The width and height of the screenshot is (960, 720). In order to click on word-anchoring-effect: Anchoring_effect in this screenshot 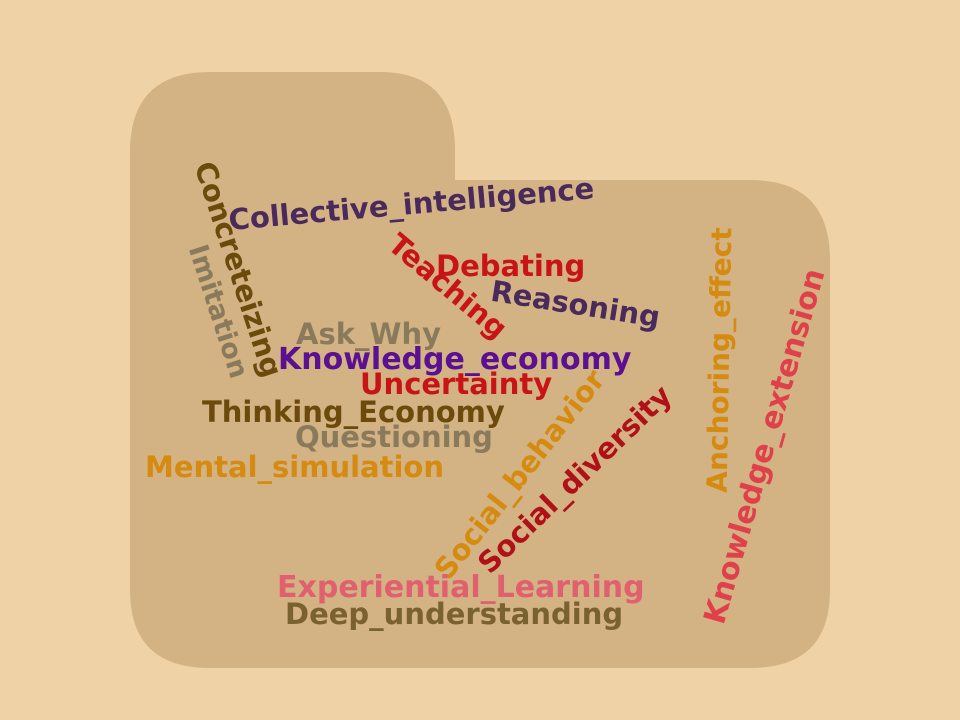, I will do `click(719, 360)`.